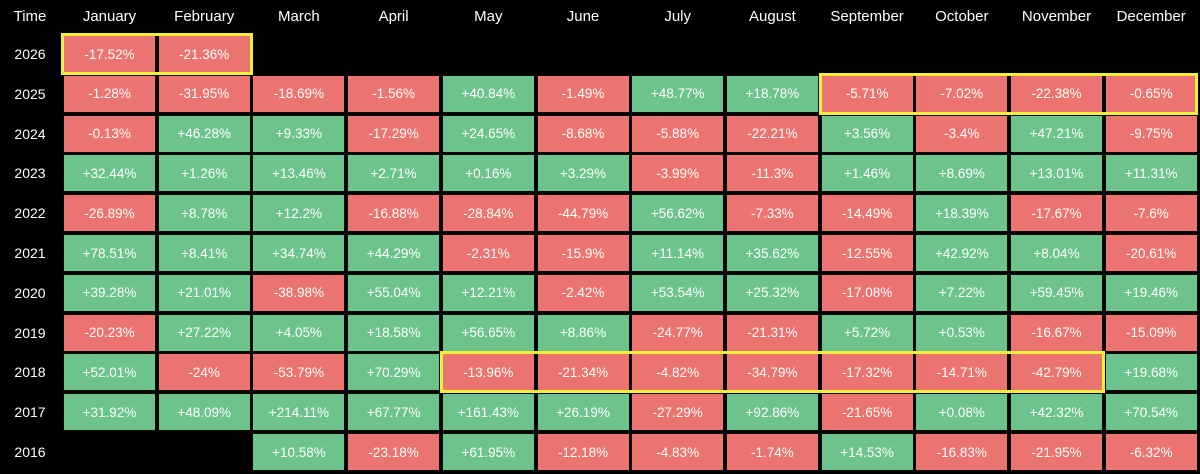  Describe the element at coordinates (962, 452) in the screenshot. I see `return-cell-2016-october: -16.83%` at that location.